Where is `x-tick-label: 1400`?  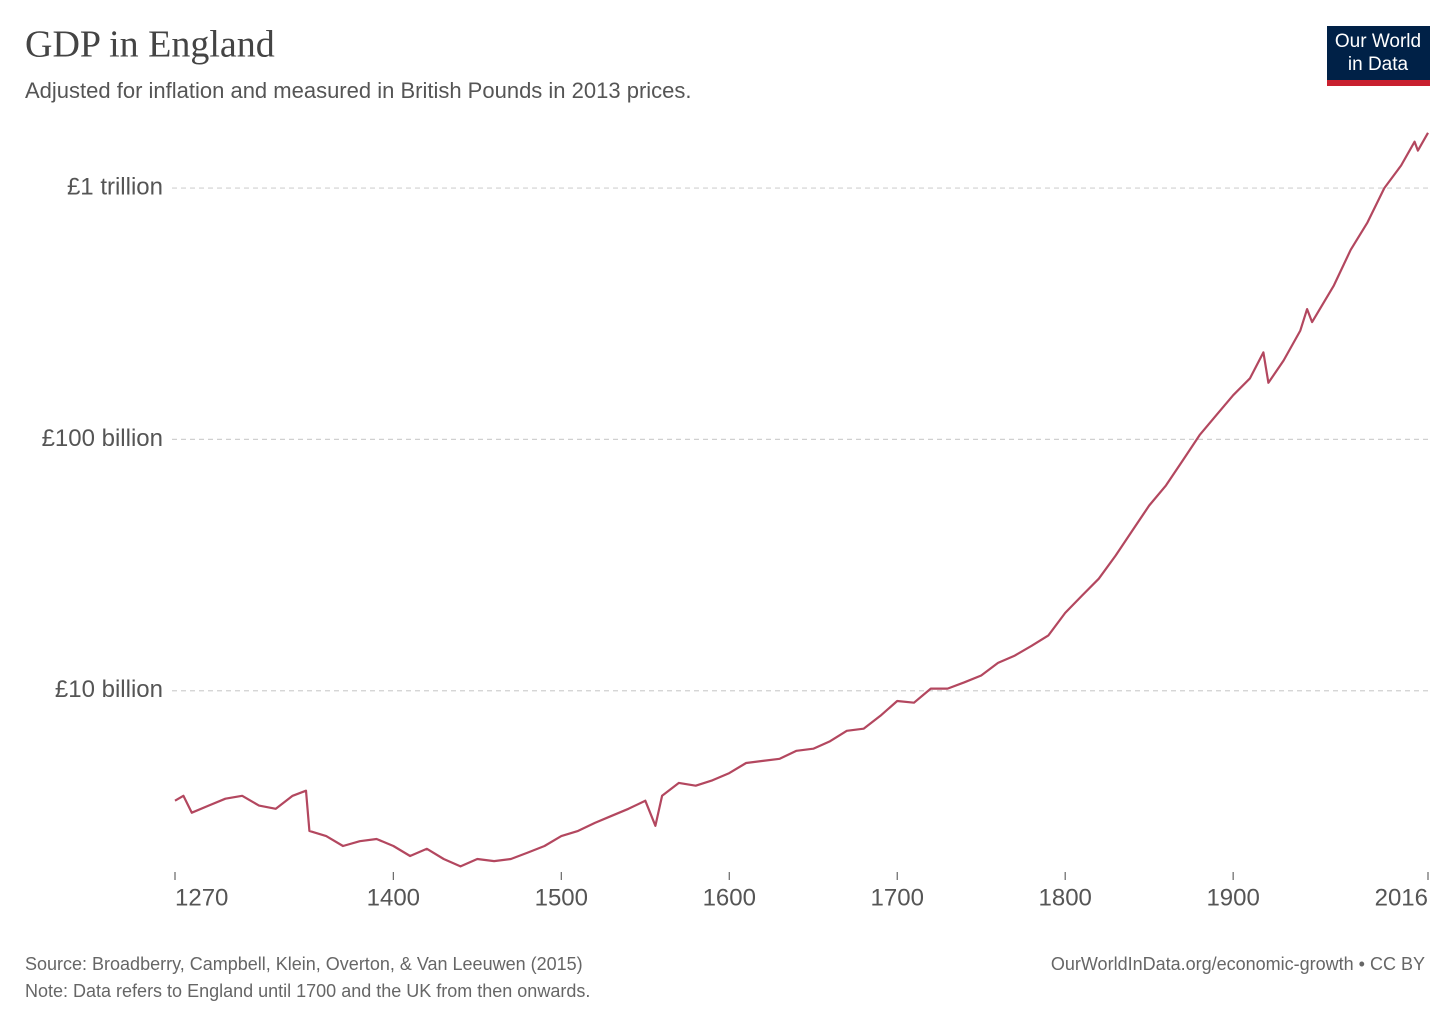
x-tick-label: 1400 is located at coordinates (393, 897).